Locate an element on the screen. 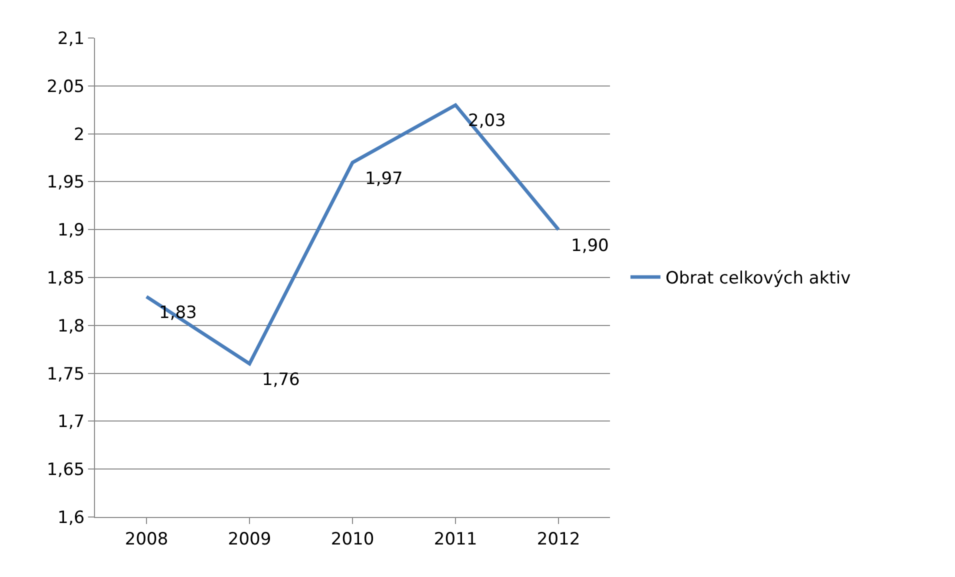 This screenshot has width=955, height=577. x-tick-label: 2010 is located at coordinates (352, 539).